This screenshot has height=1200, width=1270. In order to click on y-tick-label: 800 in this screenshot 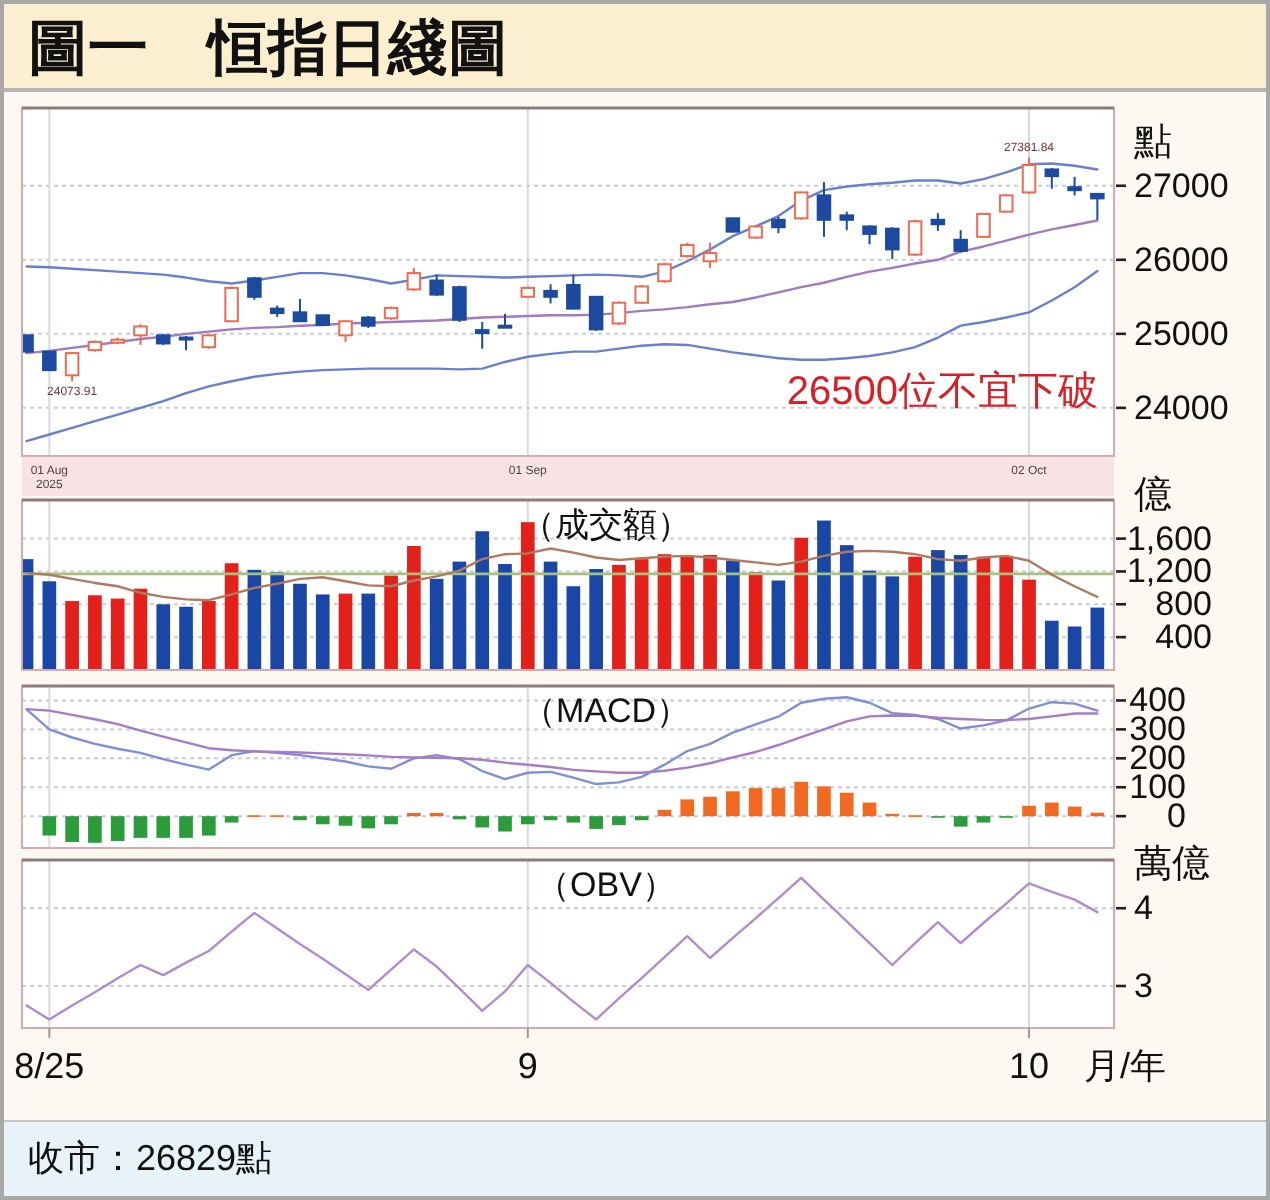, I will do `click(1183, 604)`.